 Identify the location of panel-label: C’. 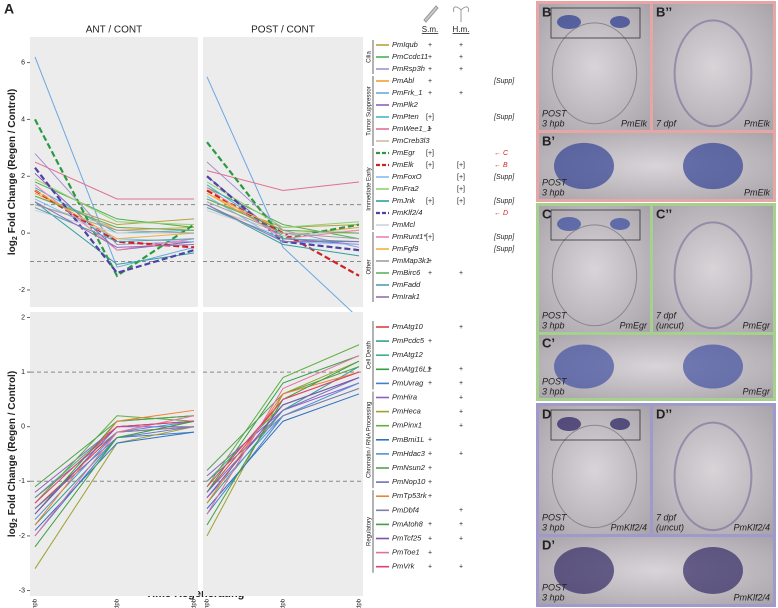
(548, 342).